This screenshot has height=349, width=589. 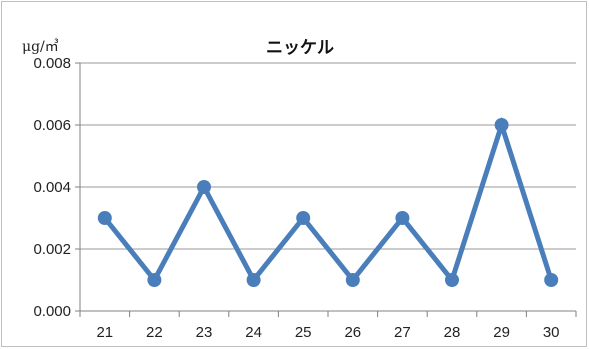 What do you see at coordinates (40, 47) in the screenshot?
I see `y-axis-unit-label: μg/㎥` at bounding box center [40, 47].